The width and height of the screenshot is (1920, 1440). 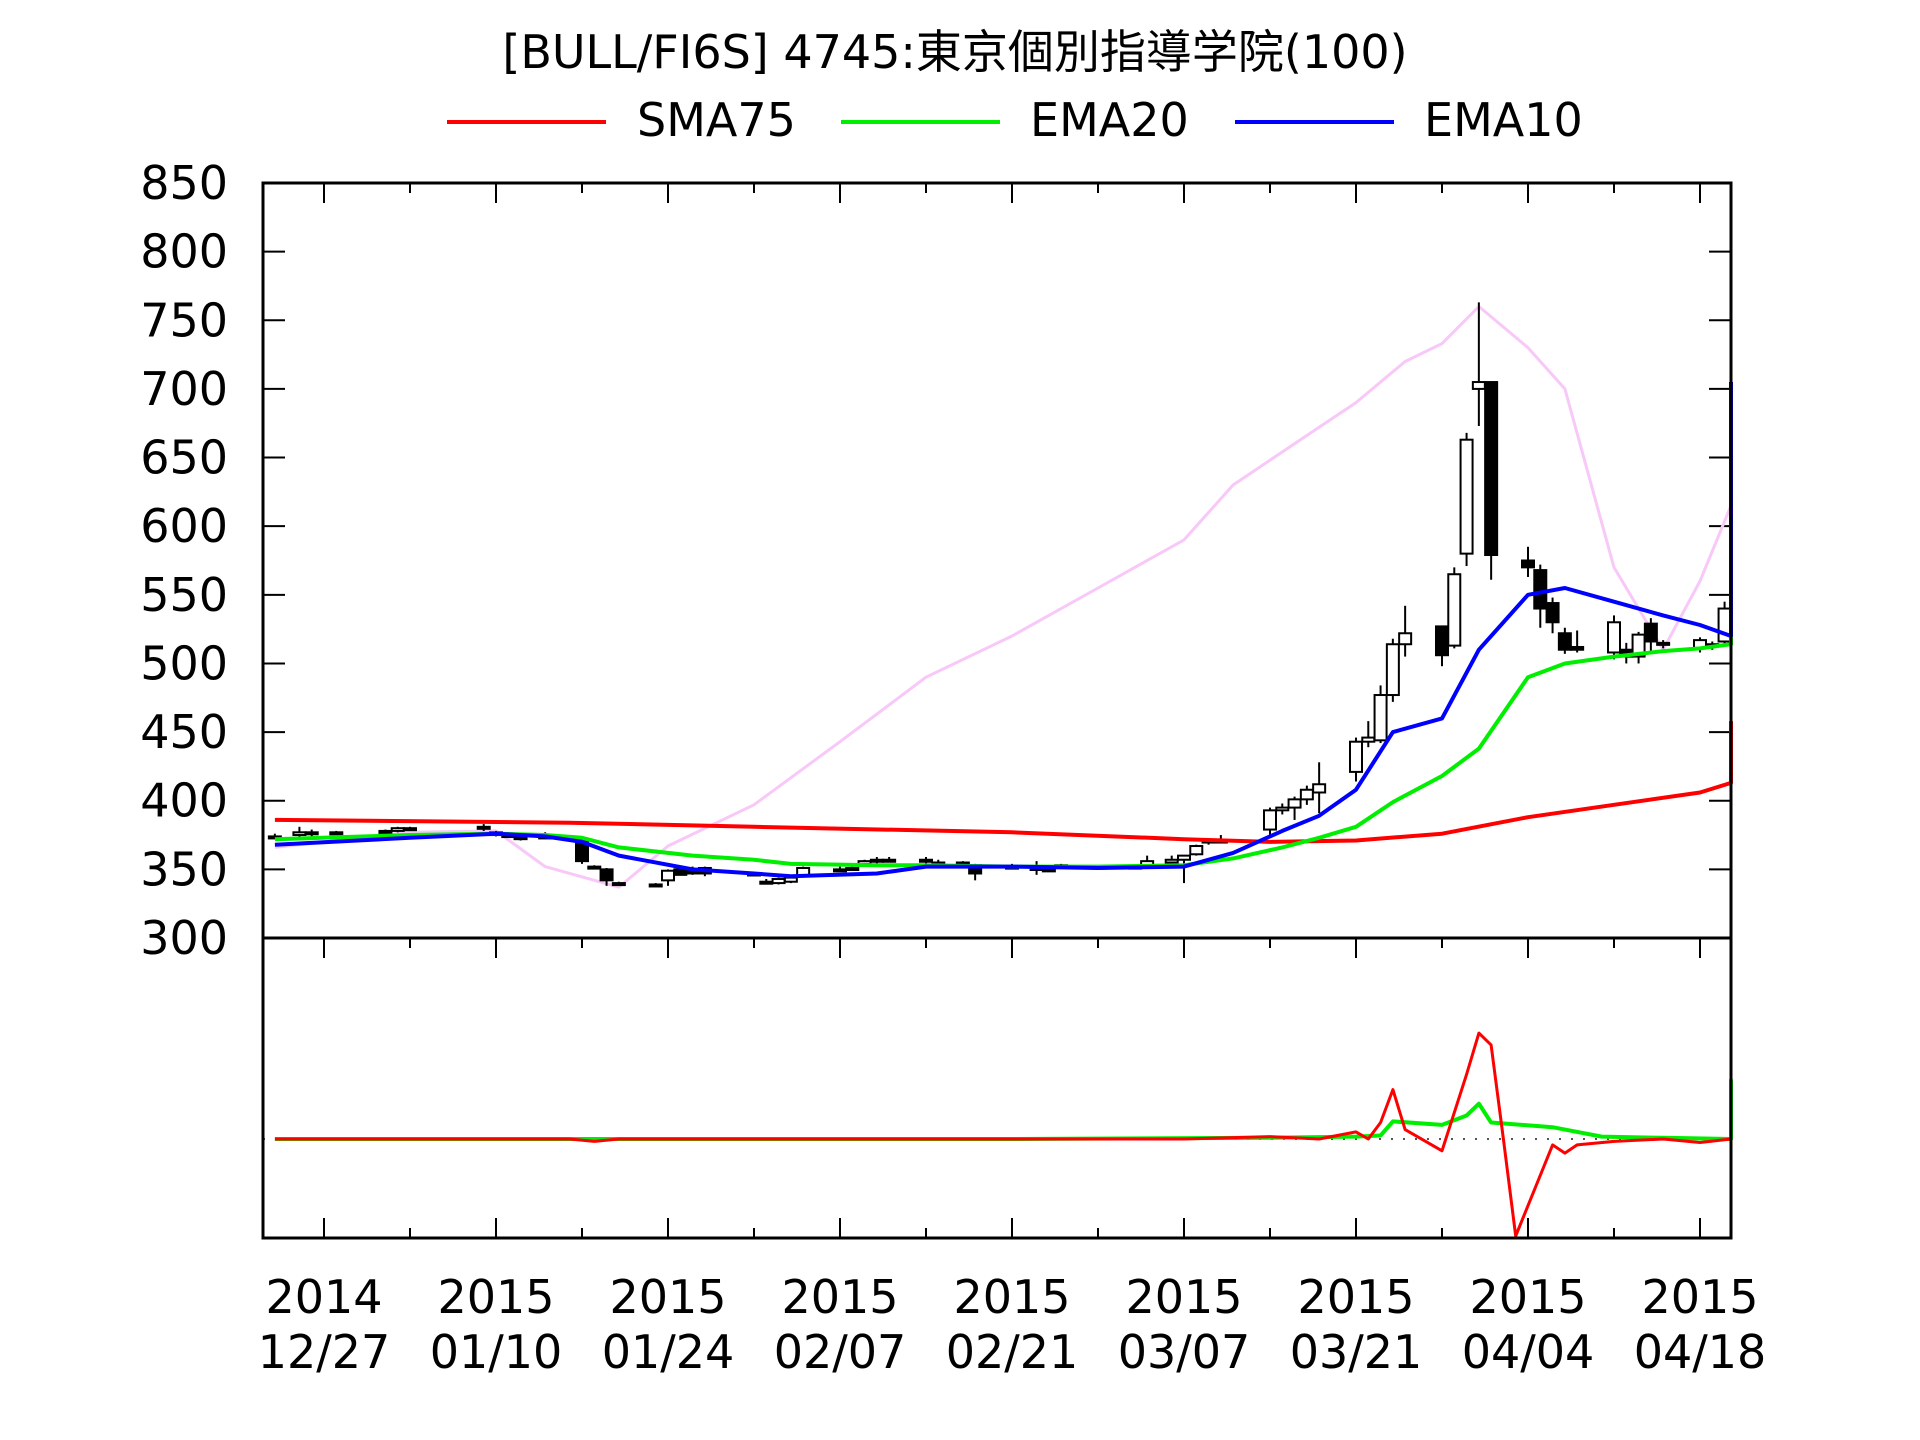 What do you see at coordinates (184, 732) in the screenshot?
I see `y-tick-label: 450` at bounding box center [184, 732].